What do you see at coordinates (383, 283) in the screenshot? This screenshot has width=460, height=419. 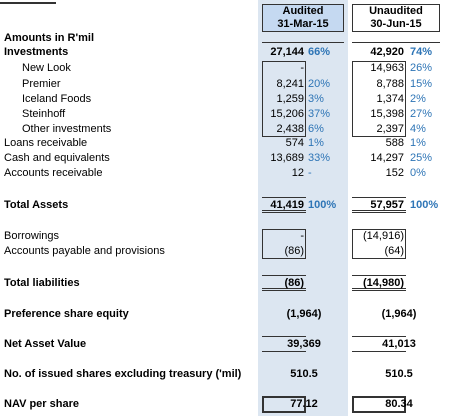 I see `cell-value: (14,980)` at bounding box center [383, 283].